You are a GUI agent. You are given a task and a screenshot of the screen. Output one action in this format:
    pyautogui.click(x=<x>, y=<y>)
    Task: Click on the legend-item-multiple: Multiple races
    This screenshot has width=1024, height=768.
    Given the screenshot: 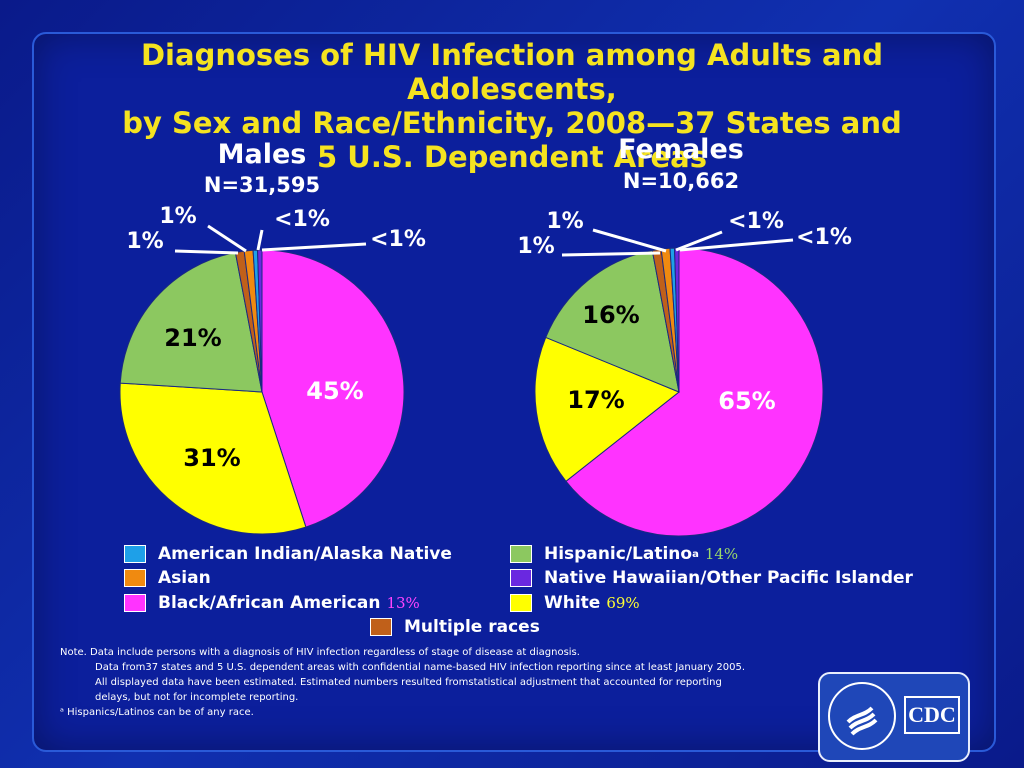 What is the action you would take?
    pyautogui.click(x=455, y=627)
    